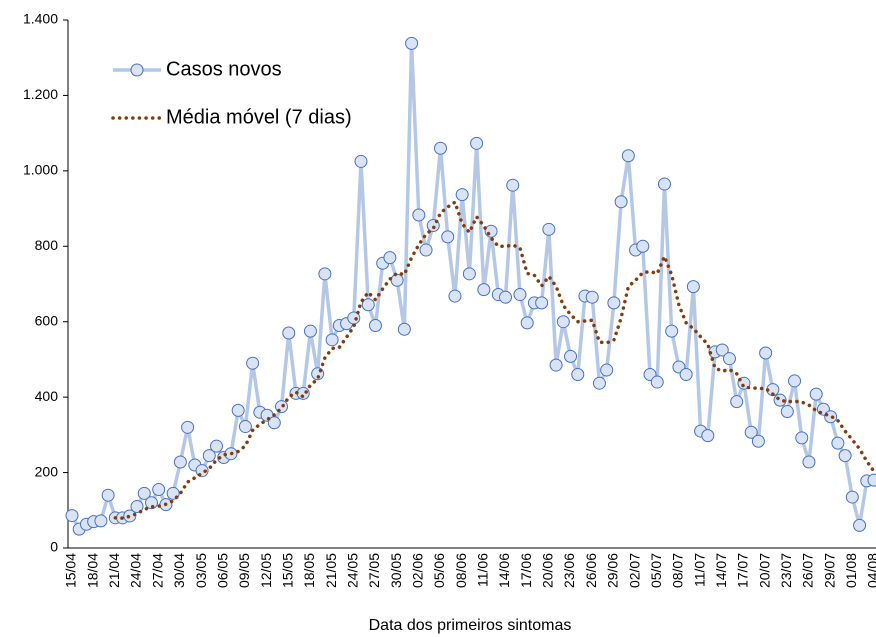 The image size is (876, 637). I want to click on x-tick-label: 11/06, so click(483, 570).